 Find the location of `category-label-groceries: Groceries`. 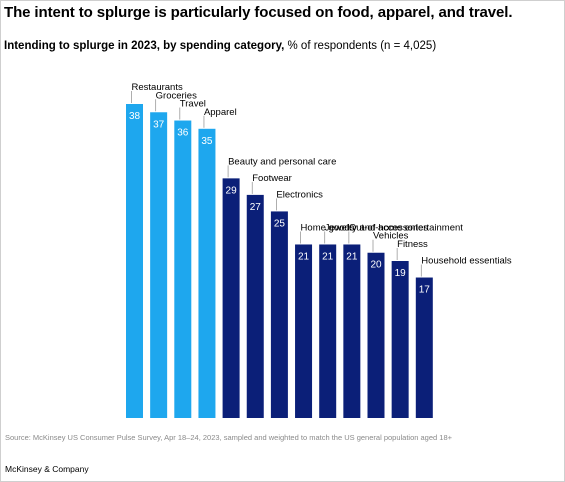

category-label-groceries: Groceries is located at coordinates (176, 95).